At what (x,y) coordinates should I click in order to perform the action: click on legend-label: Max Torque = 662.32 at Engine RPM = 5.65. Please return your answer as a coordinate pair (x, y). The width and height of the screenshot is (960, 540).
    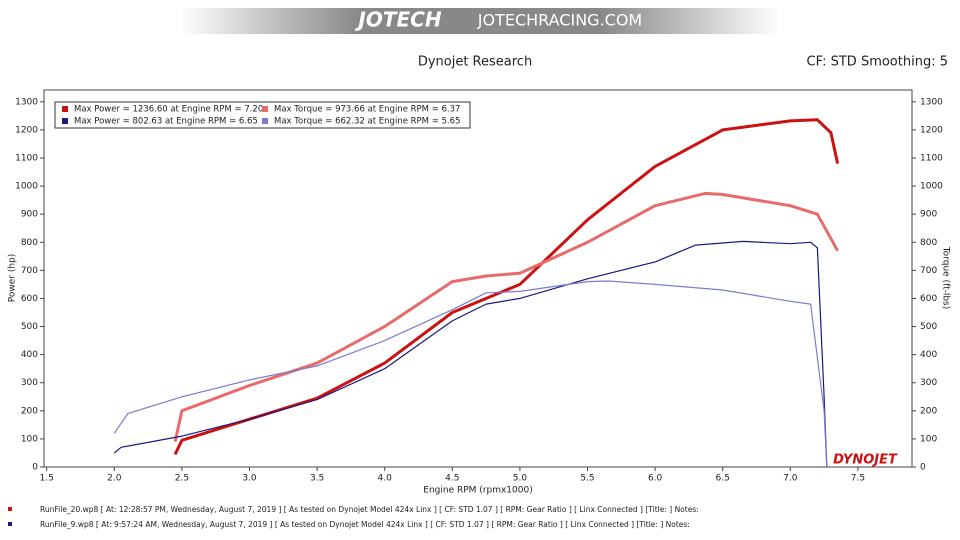
    Looking at the image, I should click on (367, 122).